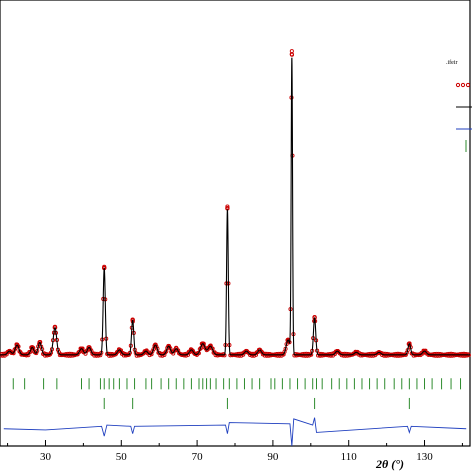 The image size is (474, 474). I want to click on x-axis-label: 2θ (°), so click(389, 464).